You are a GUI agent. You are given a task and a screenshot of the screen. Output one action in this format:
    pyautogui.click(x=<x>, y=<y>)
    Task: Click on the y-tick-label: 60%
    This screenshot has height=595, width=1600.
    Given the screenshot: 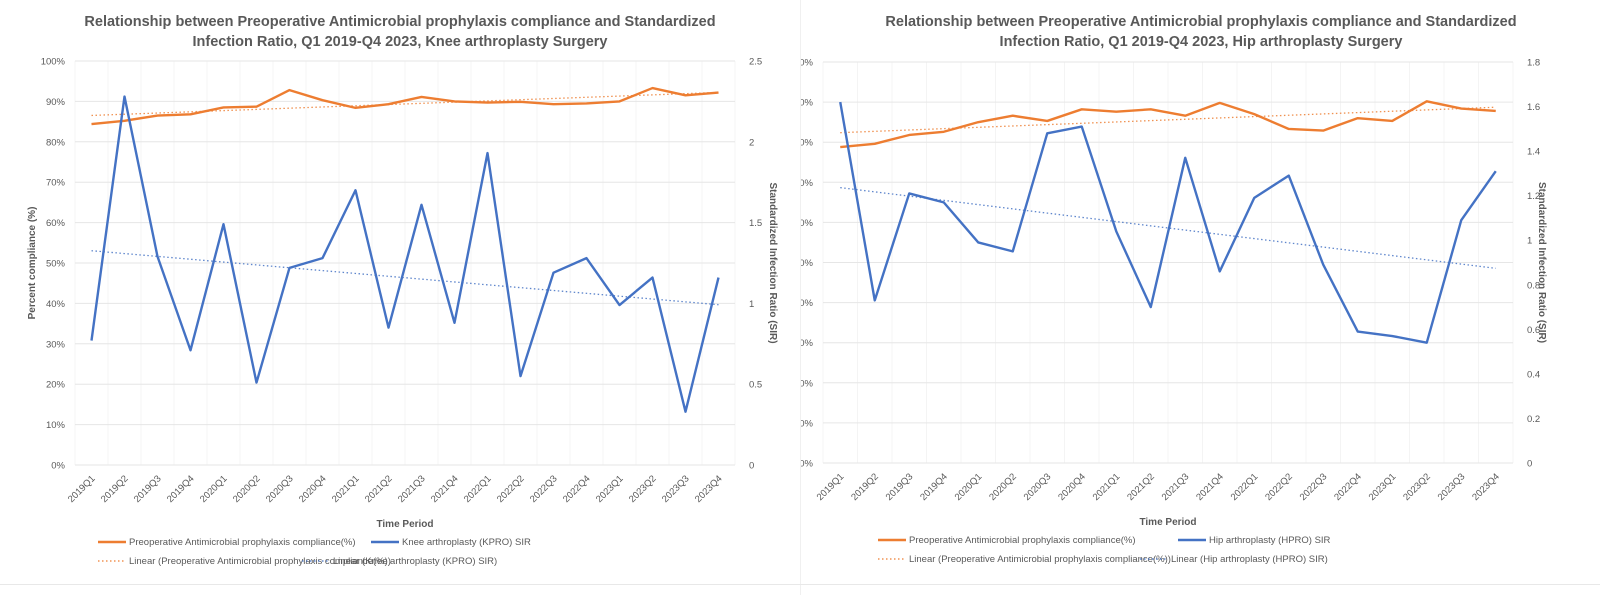 What is the action you would take?
    pyautogui.click(x=56, y=223)
    